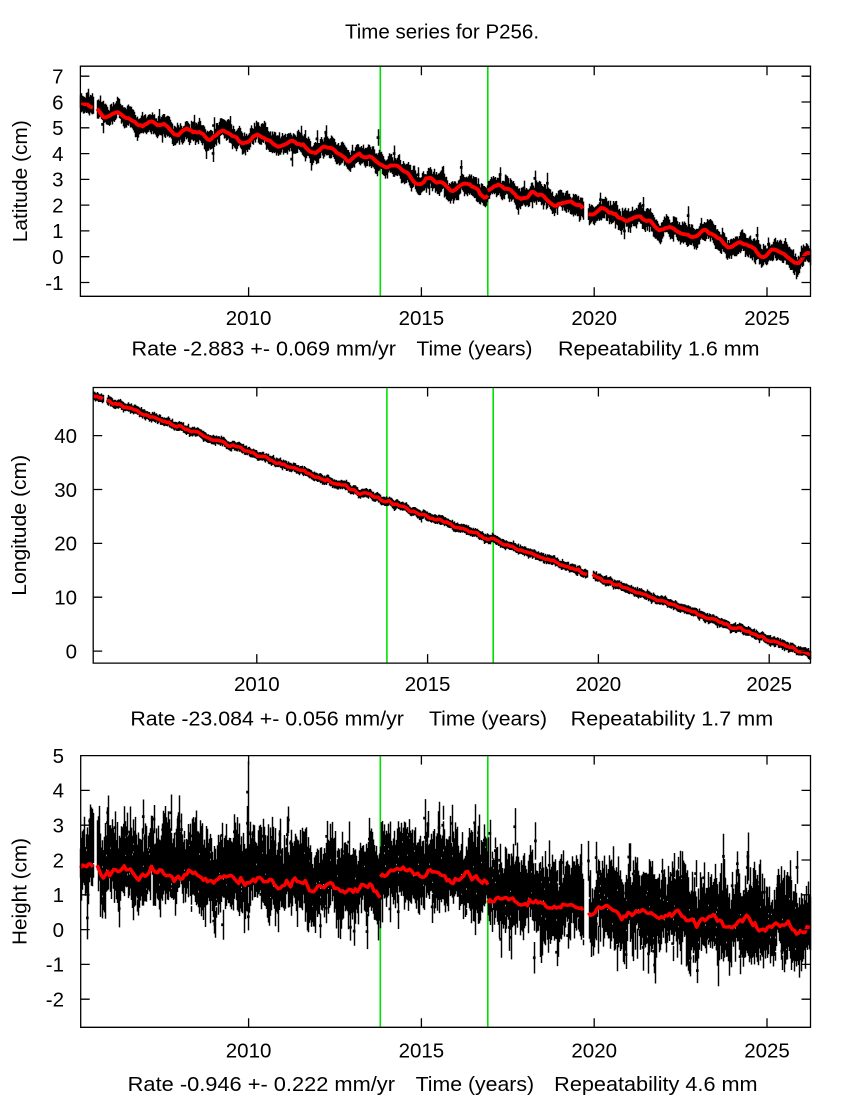  I want to click on svg-text: Repeatability 4.6 mm, so click(655, 1084).